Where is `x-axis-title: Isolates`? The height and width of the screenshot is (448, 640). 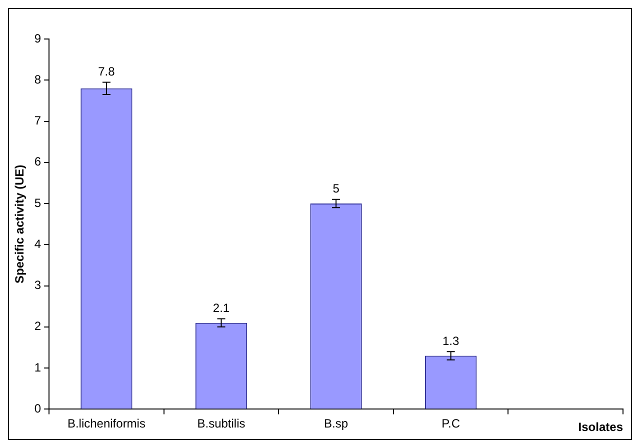
x-axis-title: Isolates is located at coordinates (601, 427).